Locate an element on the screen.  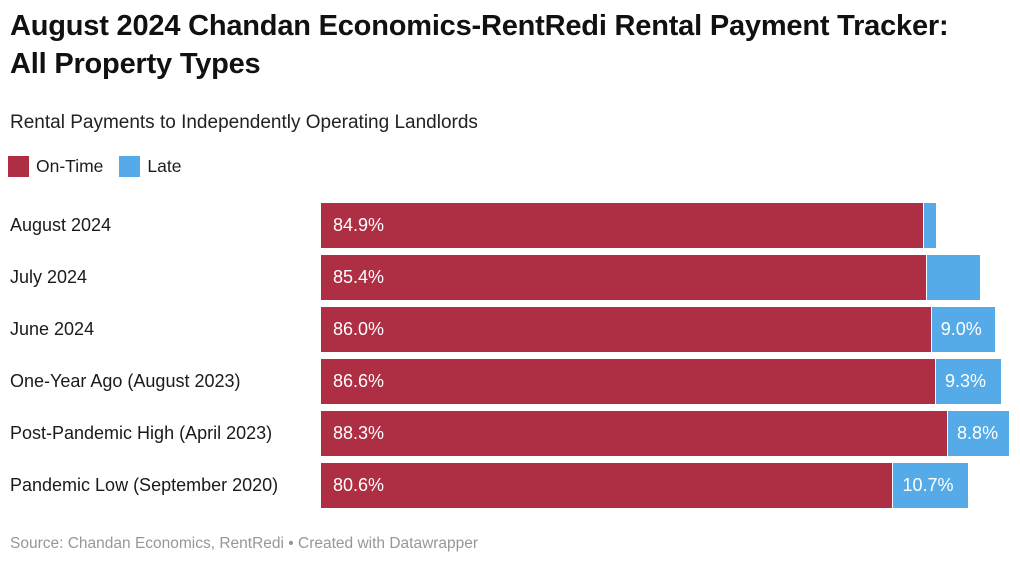
ontime-value-label: 86.6% is located at coordinates (359, 381).